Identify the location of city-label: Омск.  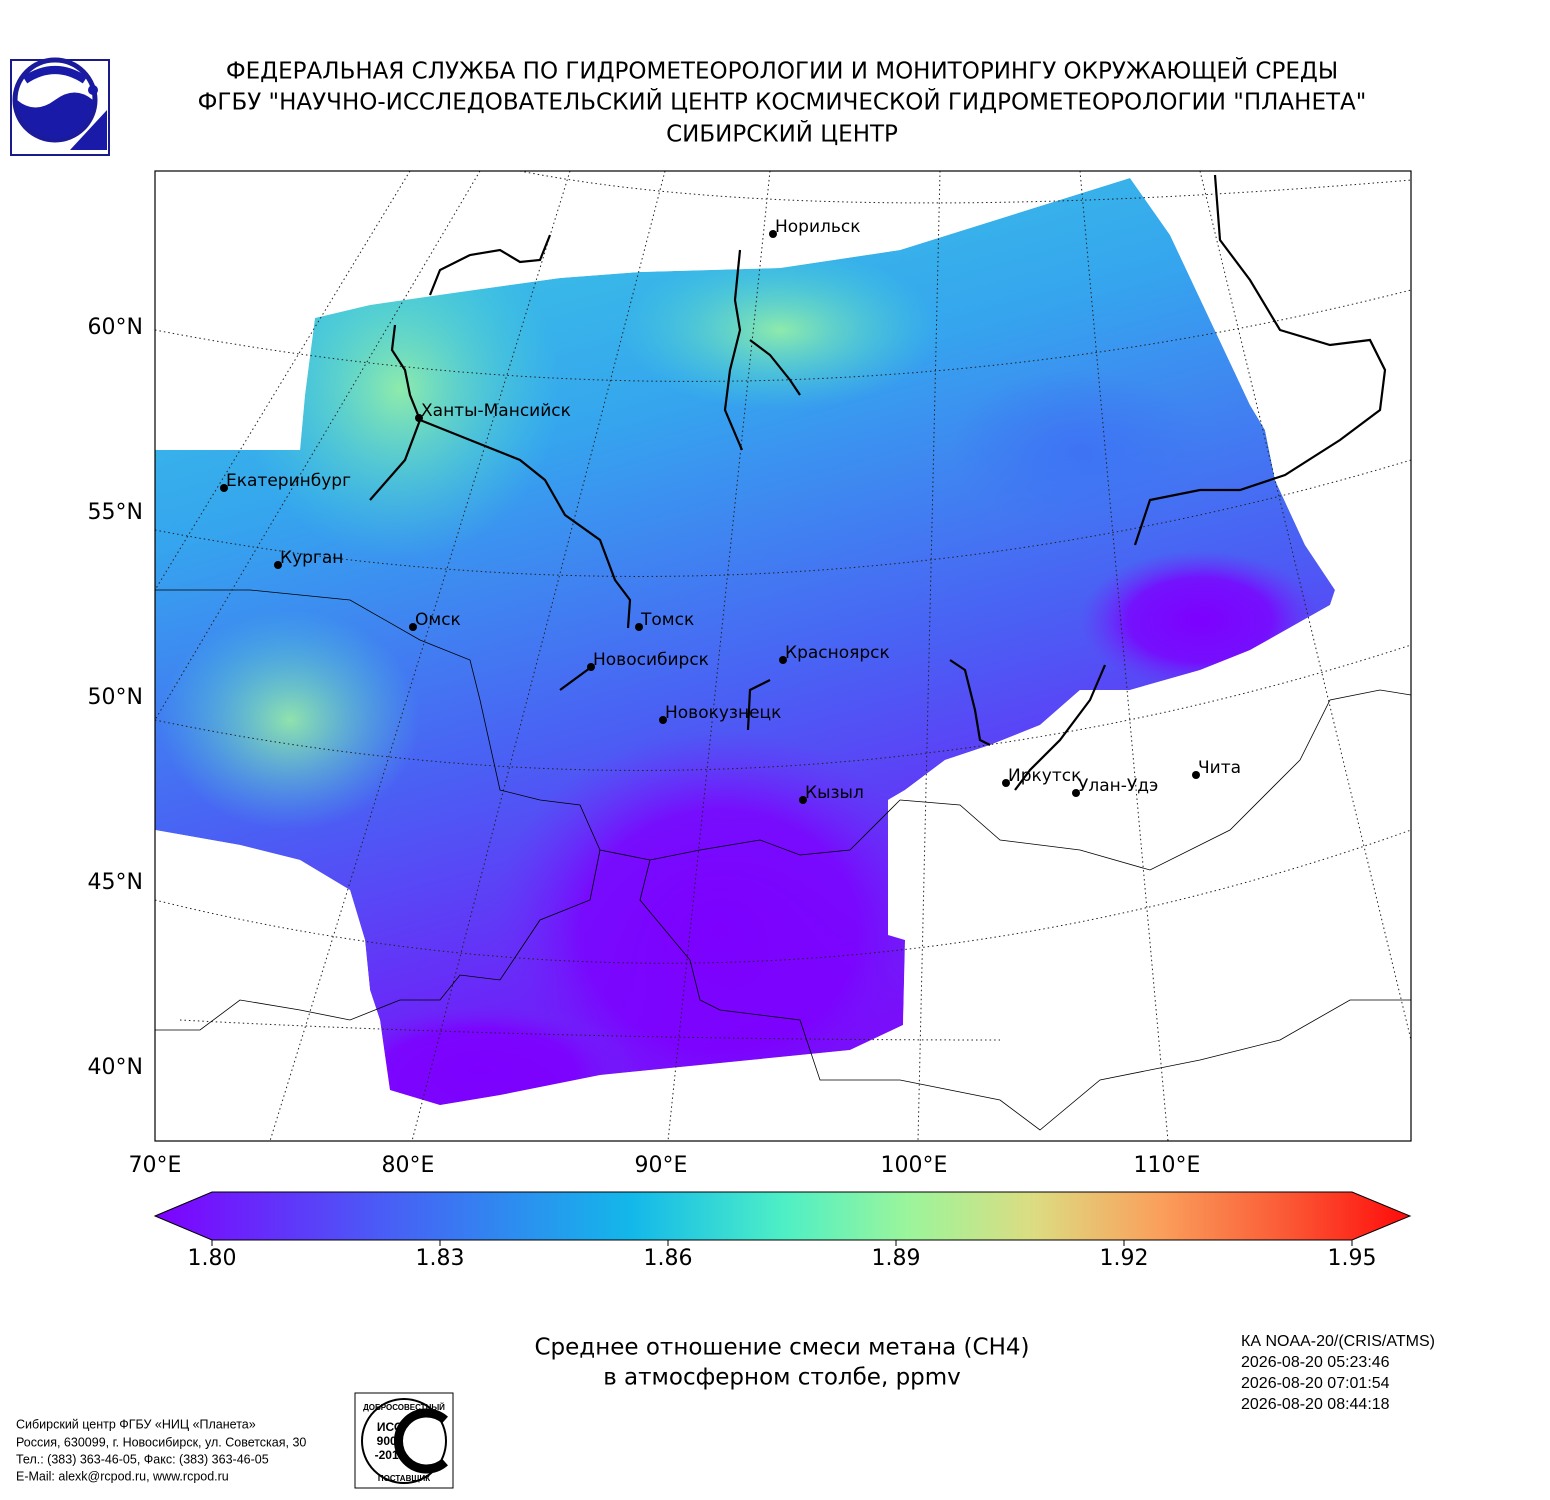
(438, 620).